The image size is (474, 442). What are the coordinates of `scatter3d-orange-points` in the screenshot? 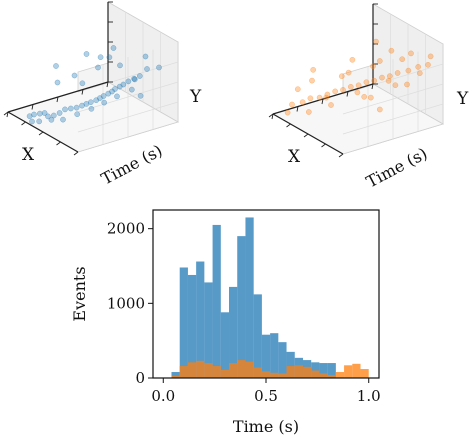 It's located at (359, 77).